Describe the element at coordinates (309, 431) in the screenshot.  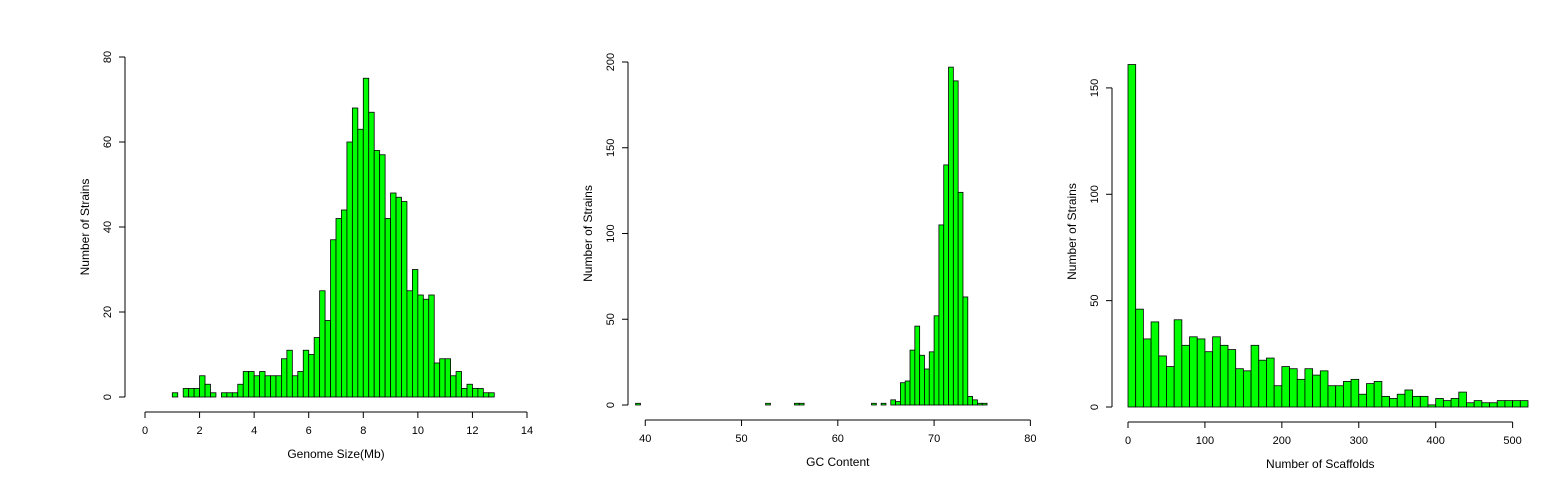
I see `x-tick-label: 6` at that location.